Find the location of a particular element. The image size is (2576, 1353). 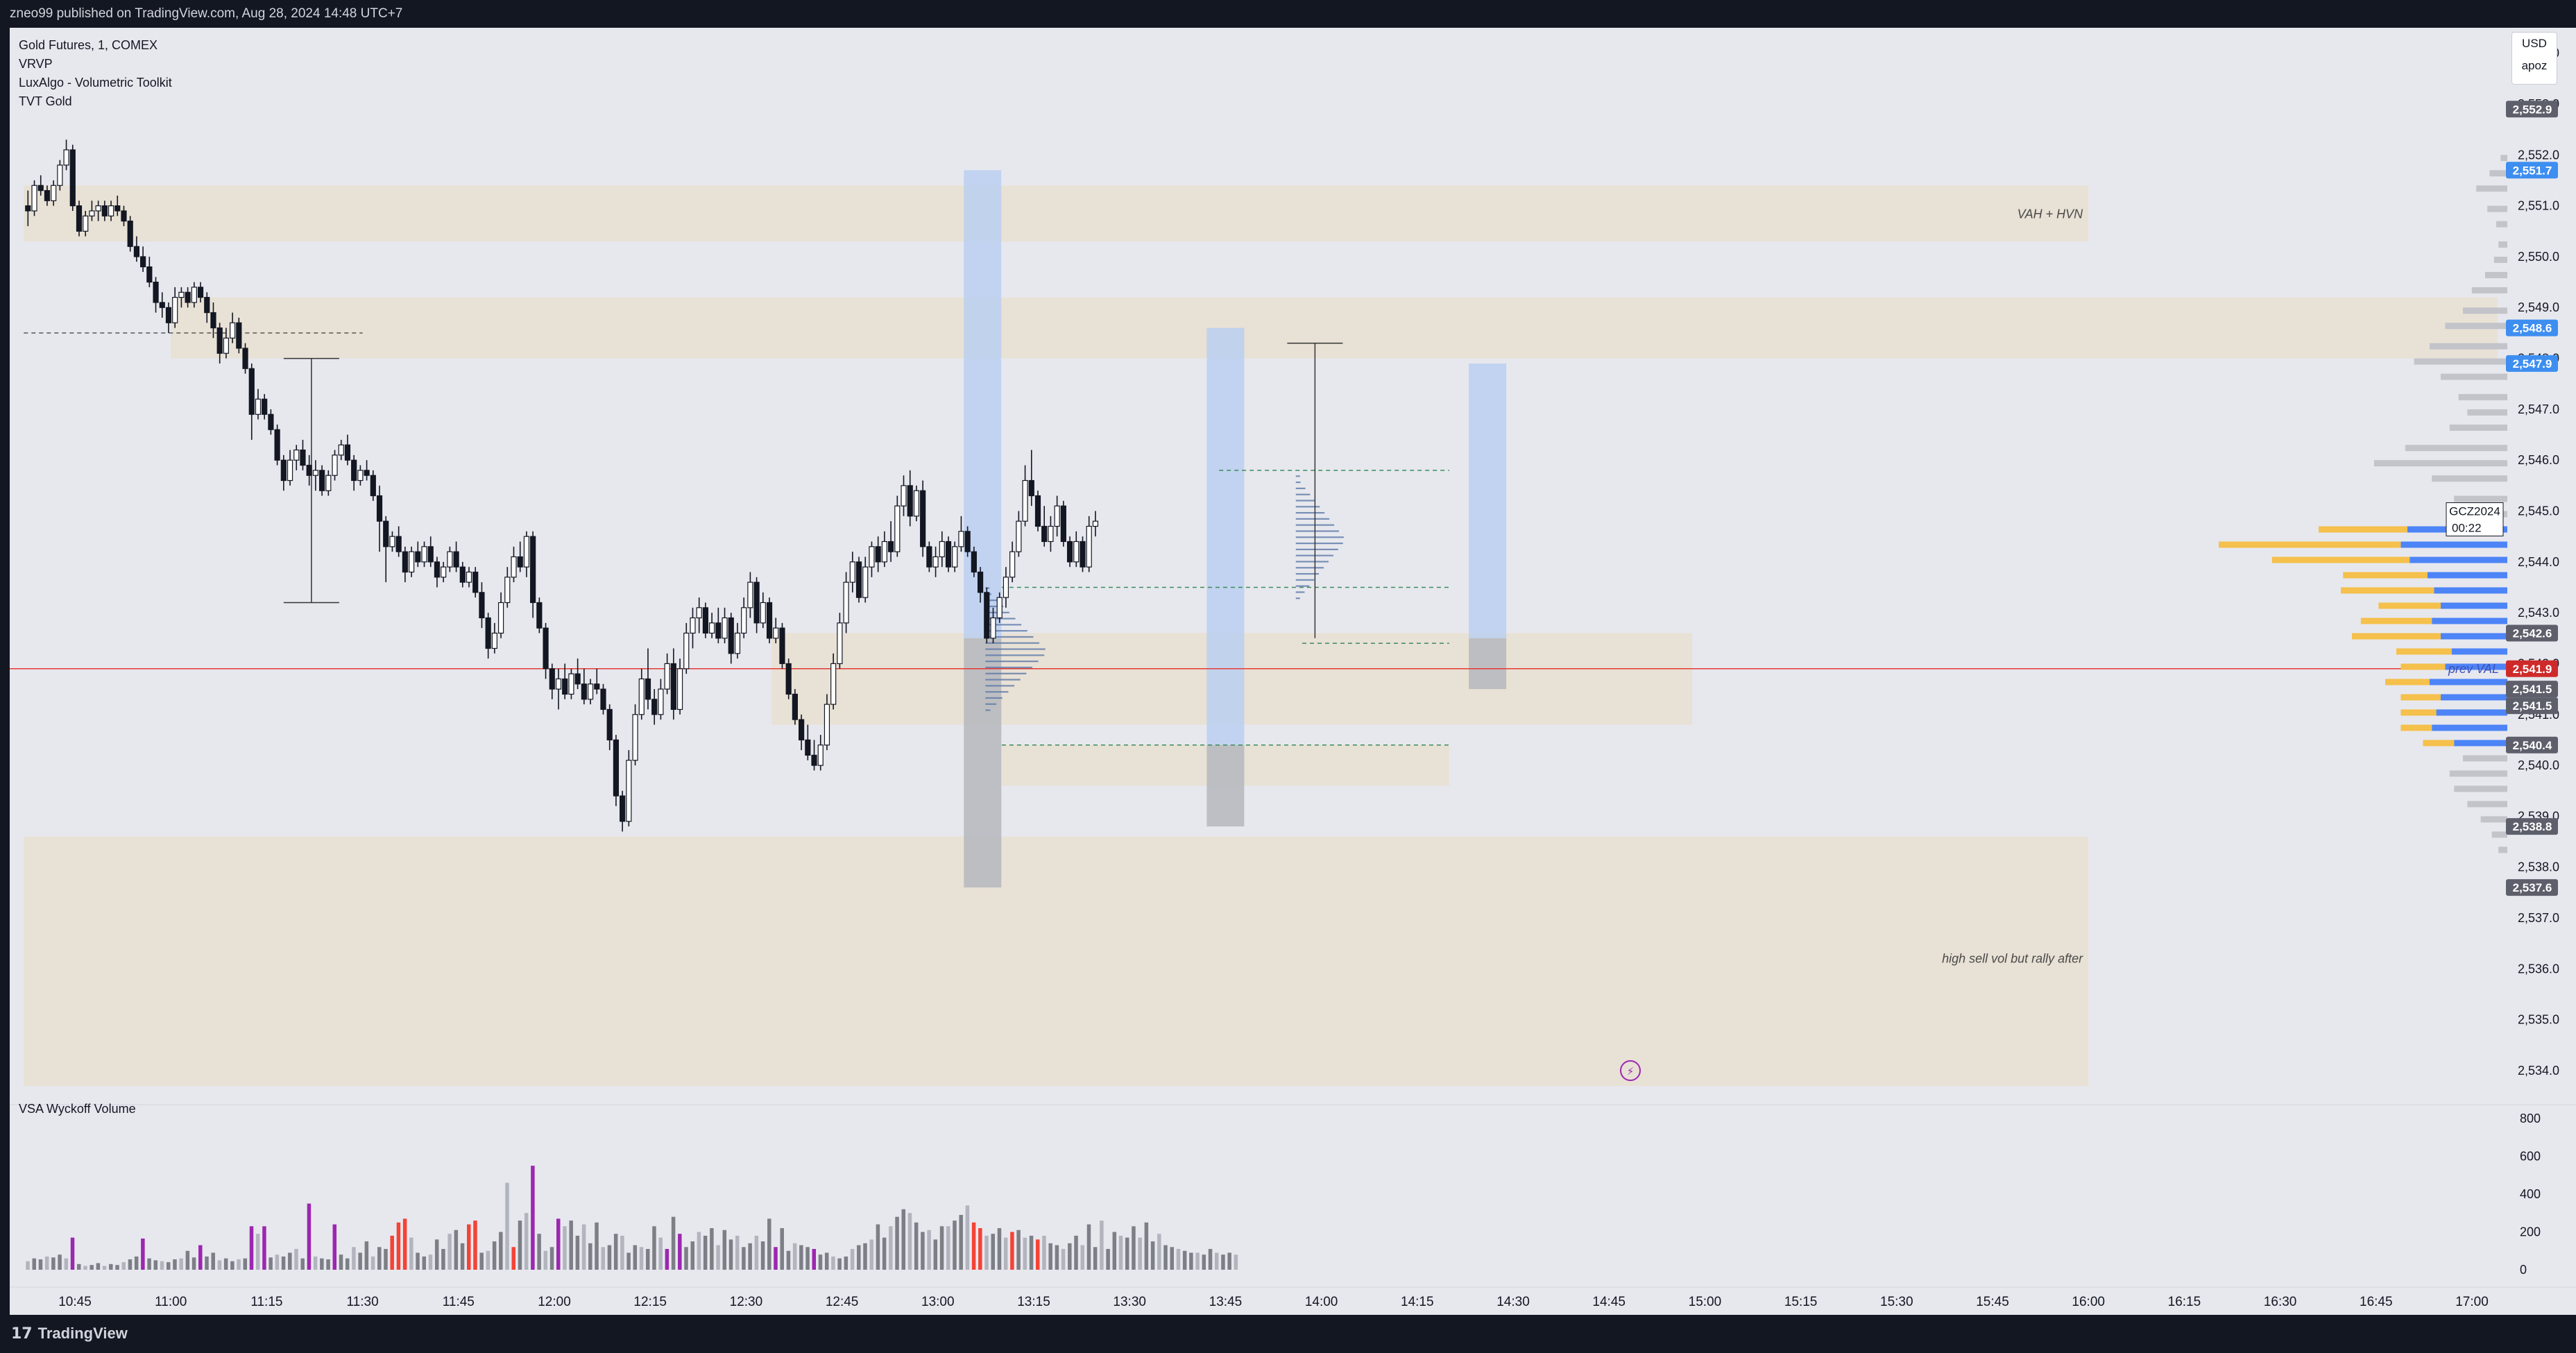

currency-unit-box: USD apoz is located at coordinates (2534, 59).